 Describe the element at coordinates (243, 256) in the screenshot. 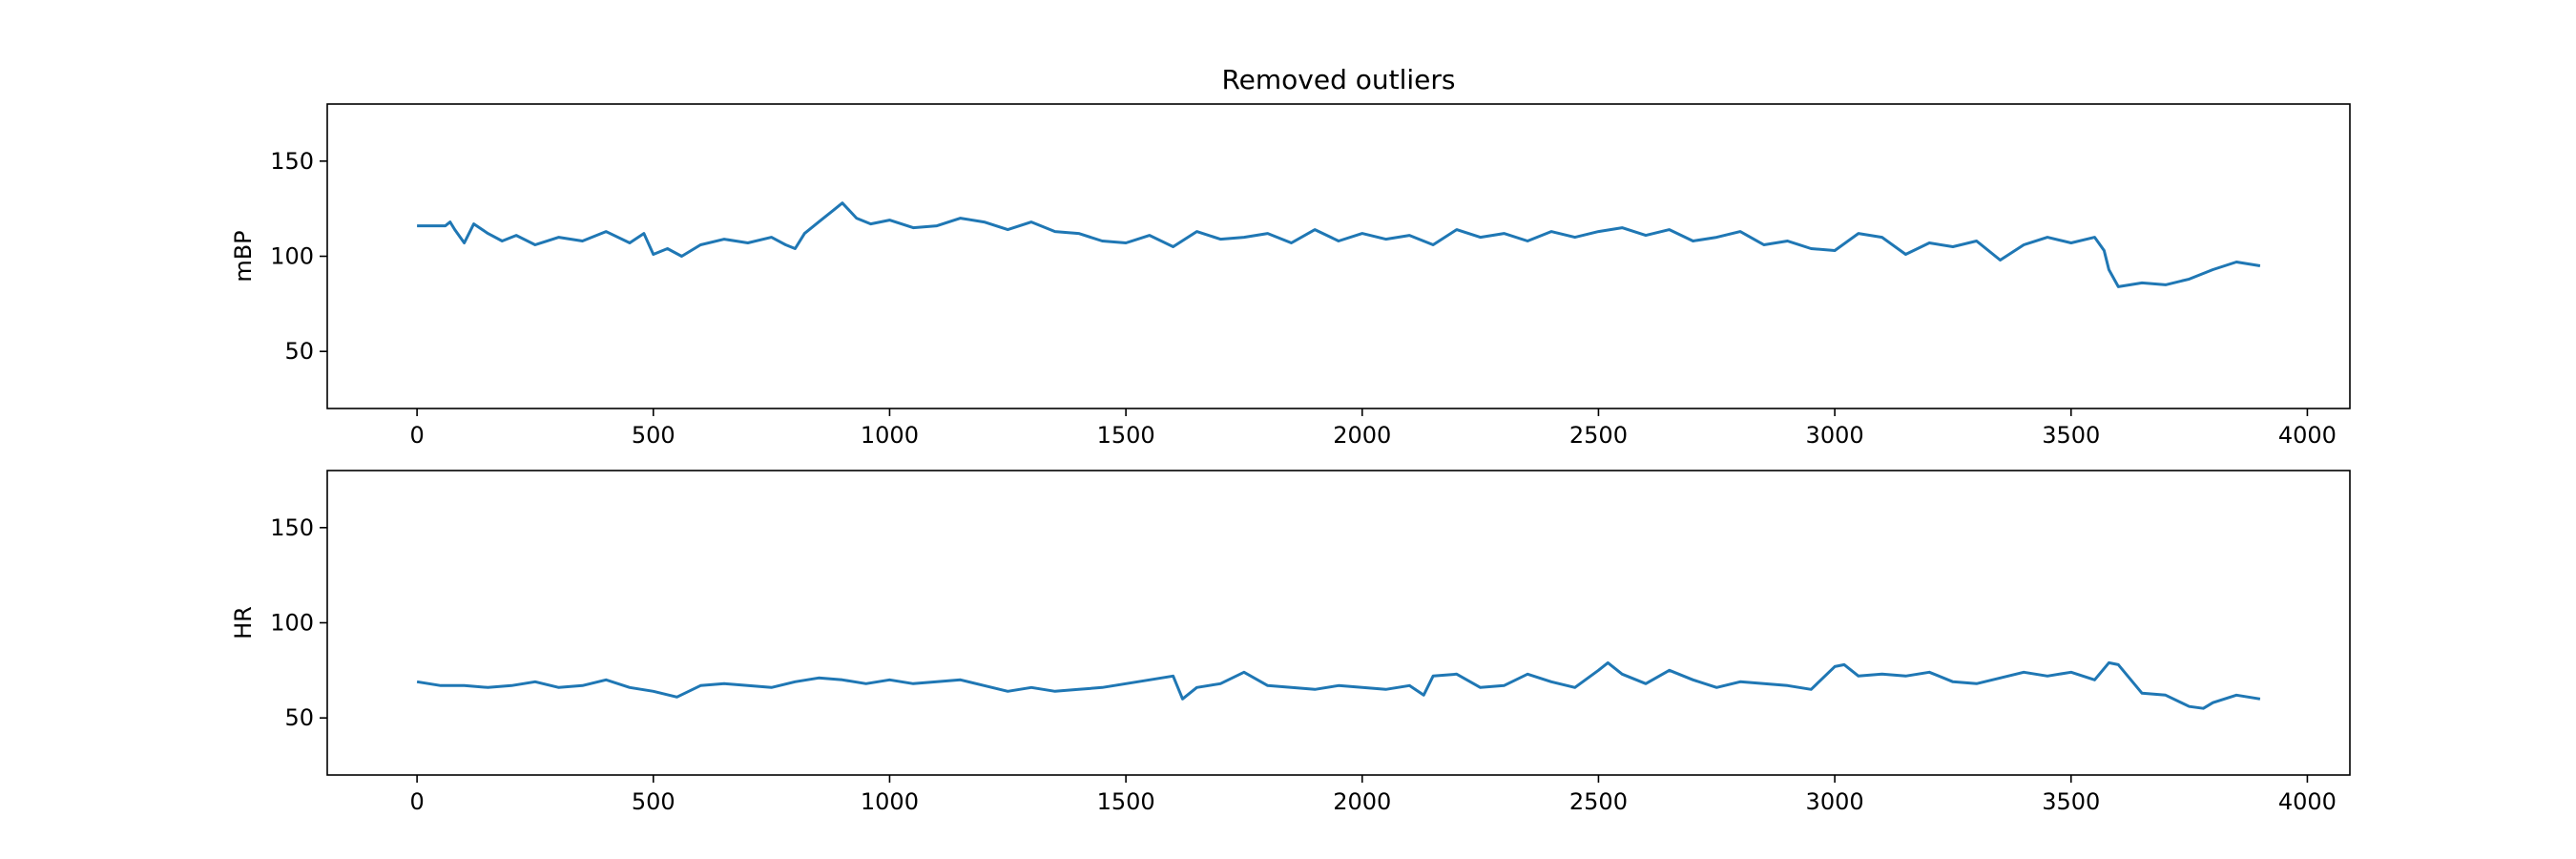

I see `y-axis-label: mBP` at that location.